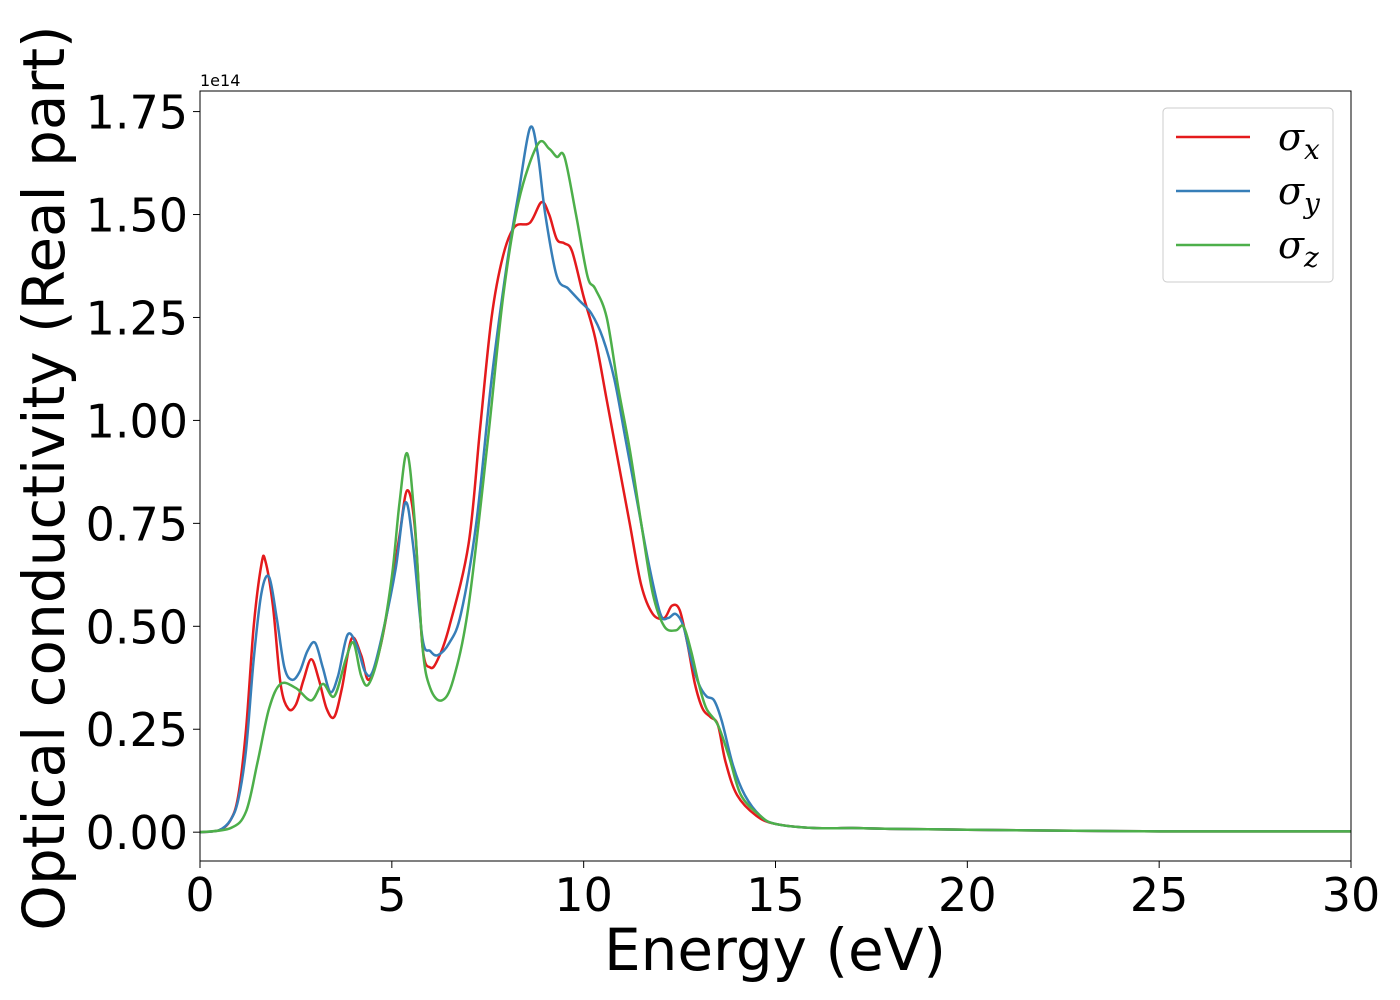  What do you see at coordinates (391, 895) in the screenshot?
I see `x-tick-label: 5` at bounding box center [391, 895].